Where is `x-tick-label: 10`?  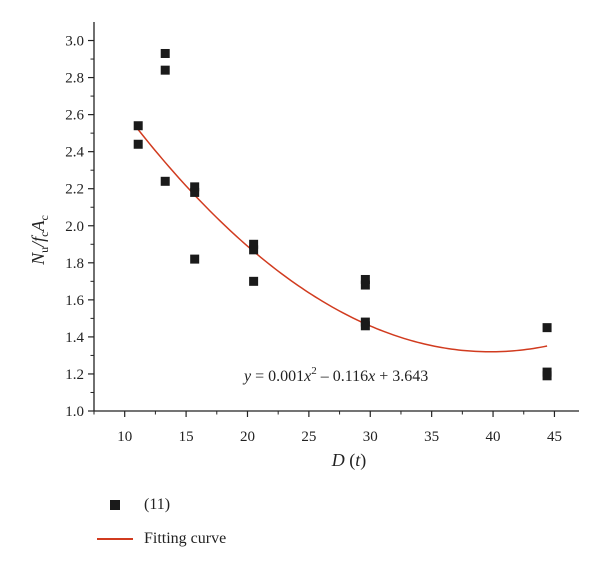 x-tick-label: 10 is located at coordinates (124, 437).